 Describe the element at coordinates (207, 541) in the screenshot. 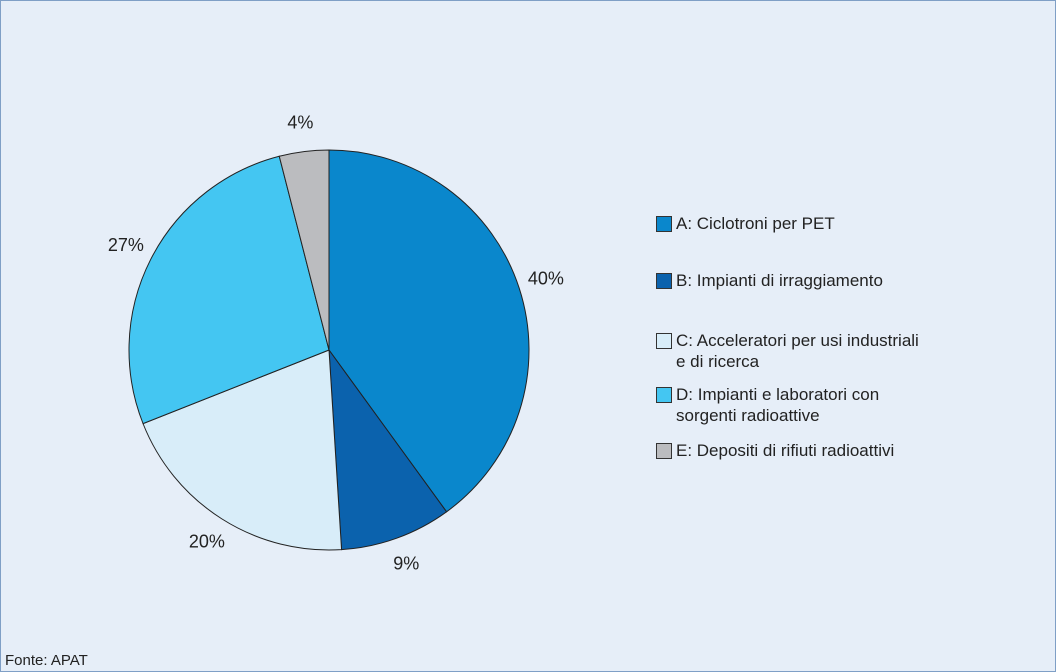

I see `data-label: 20%` at that location.